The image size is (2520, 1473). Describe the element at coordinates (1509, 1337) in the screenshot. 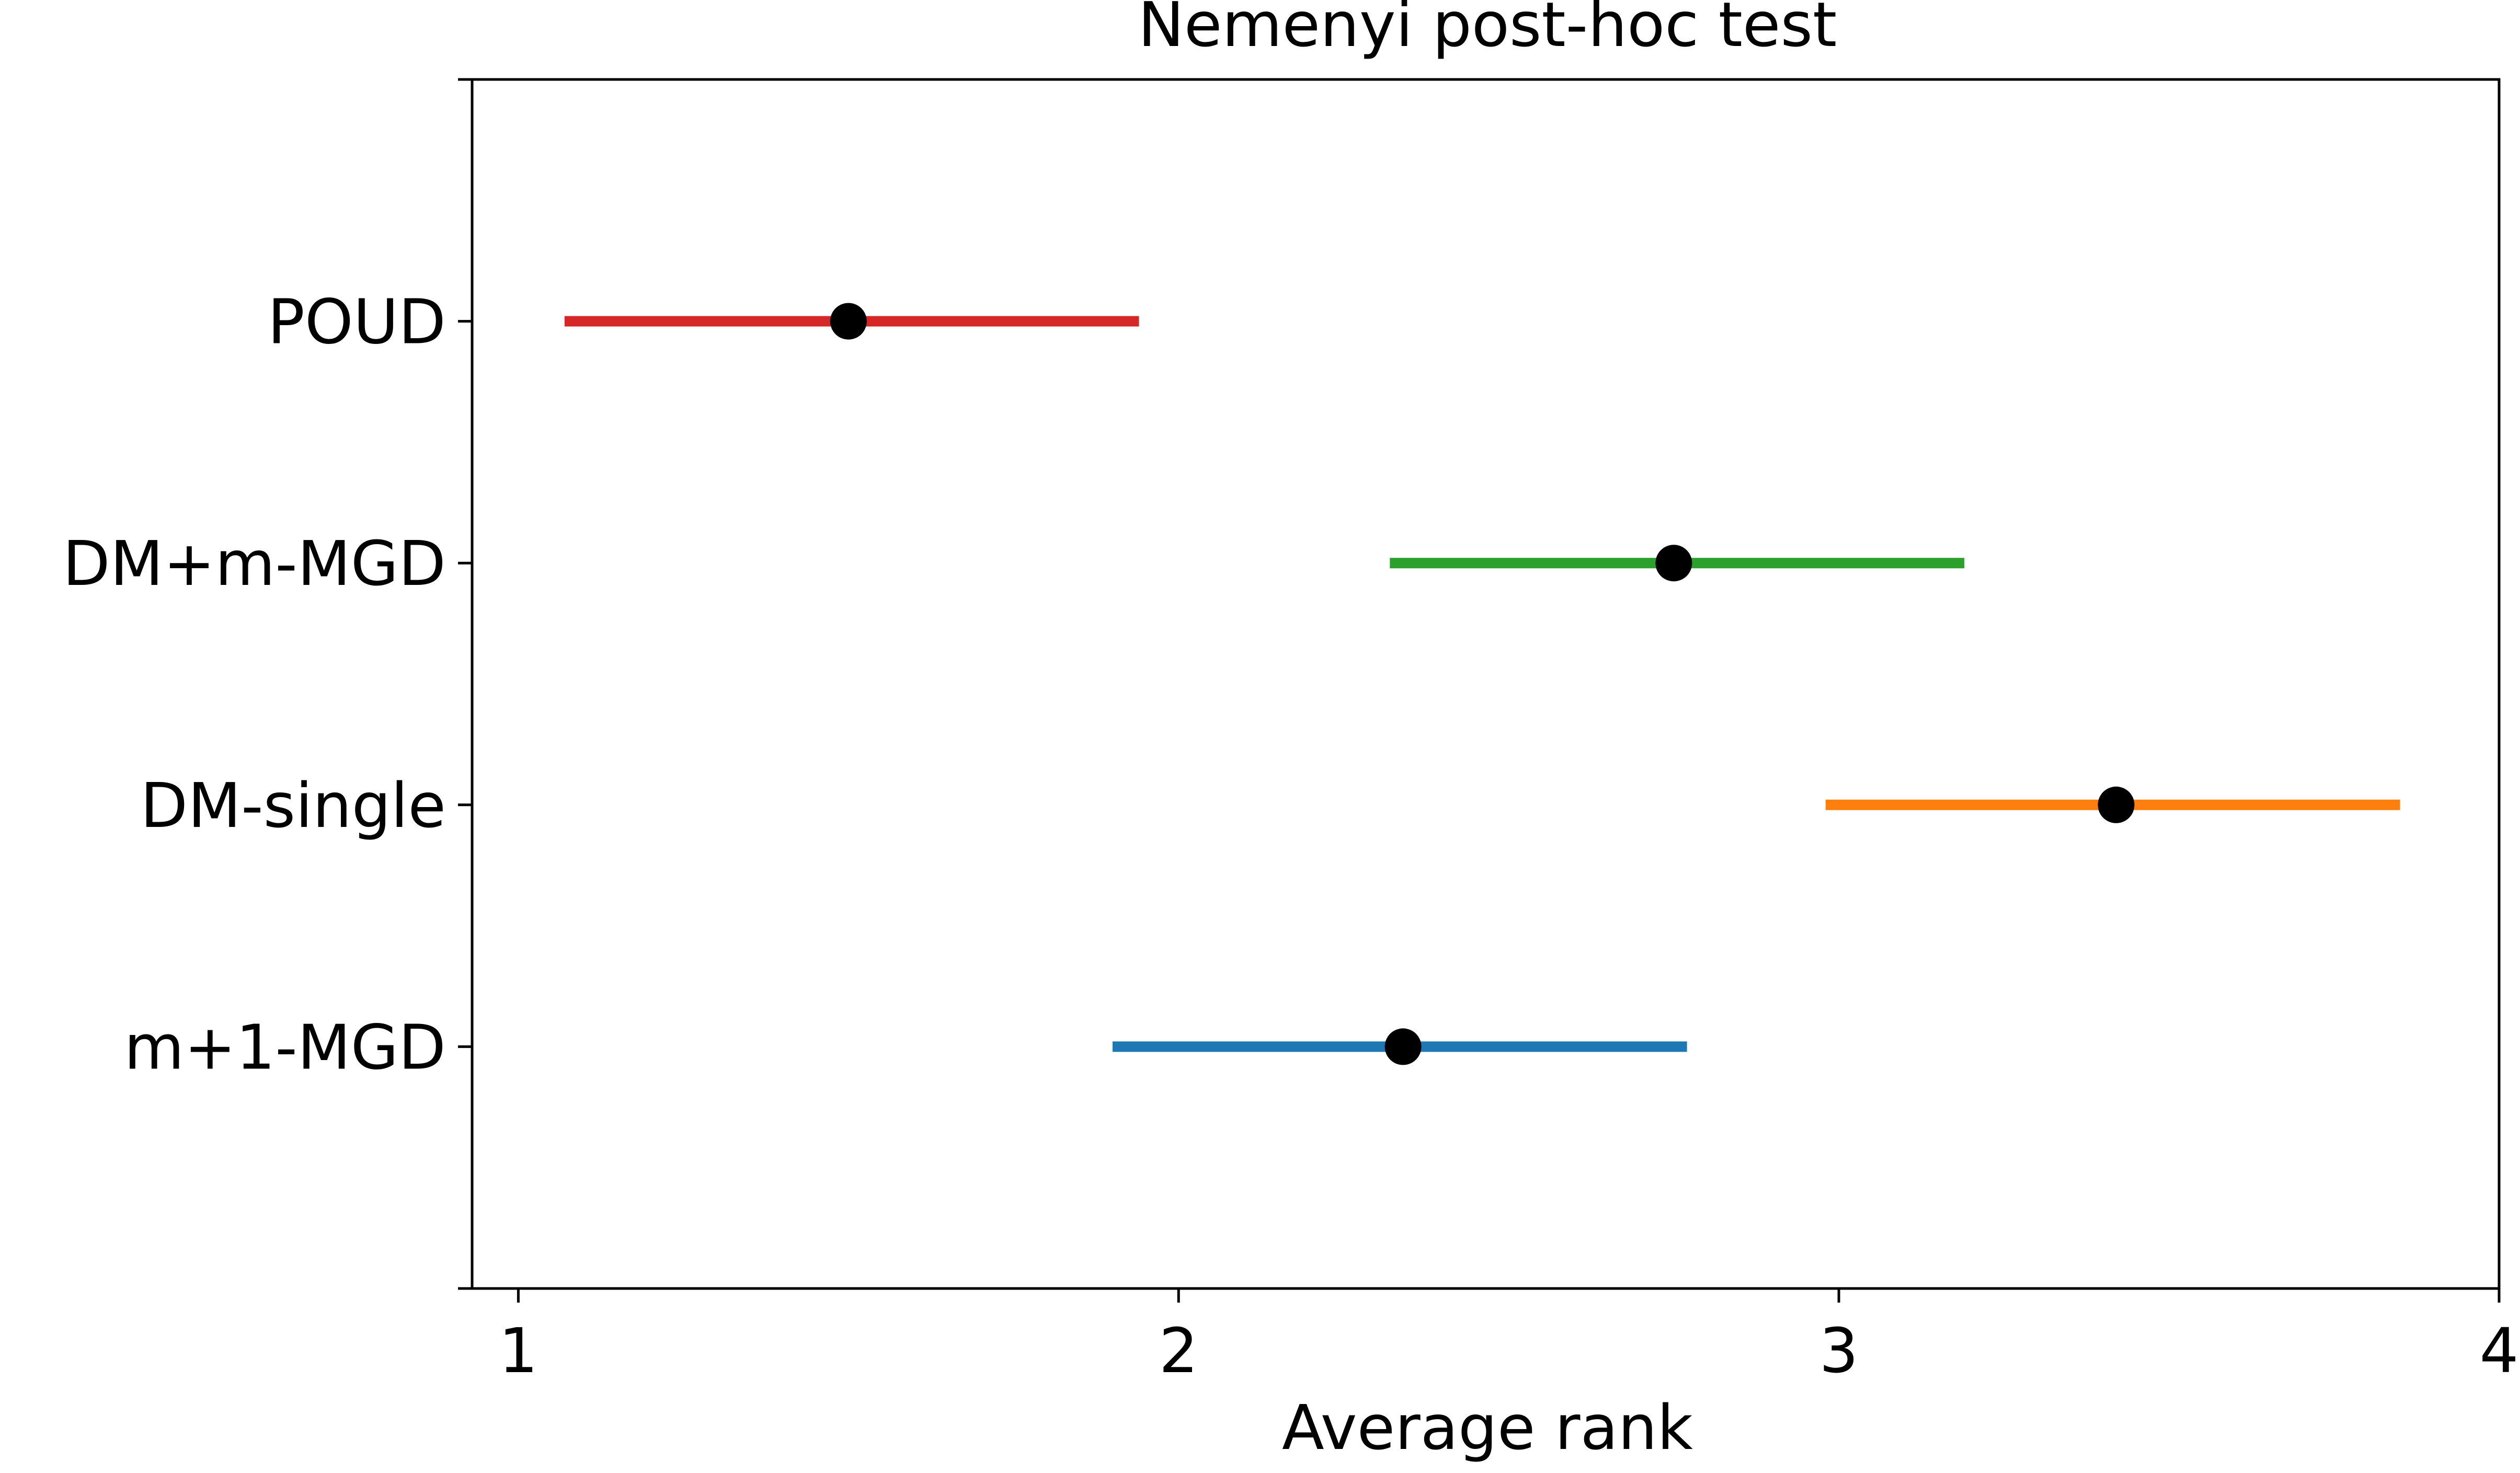

I see `x-axis: 1 2 3 4` at that location.